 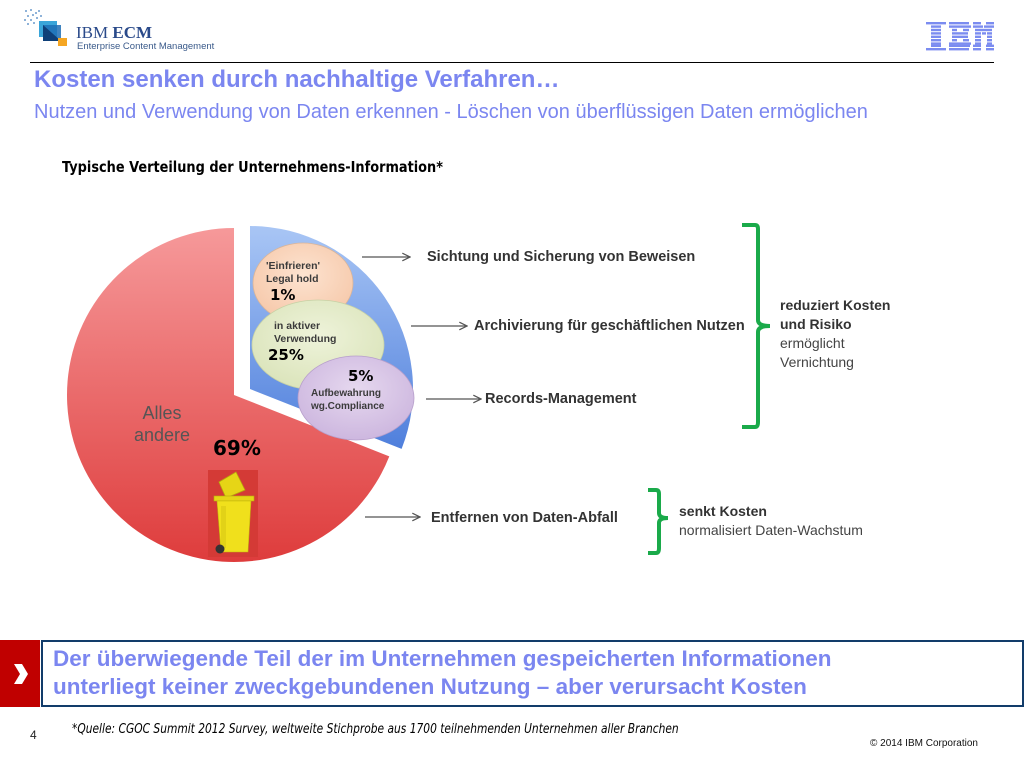 I want to click on note-ermoeglicht: ermöglicht, so click(x=812, y=343).